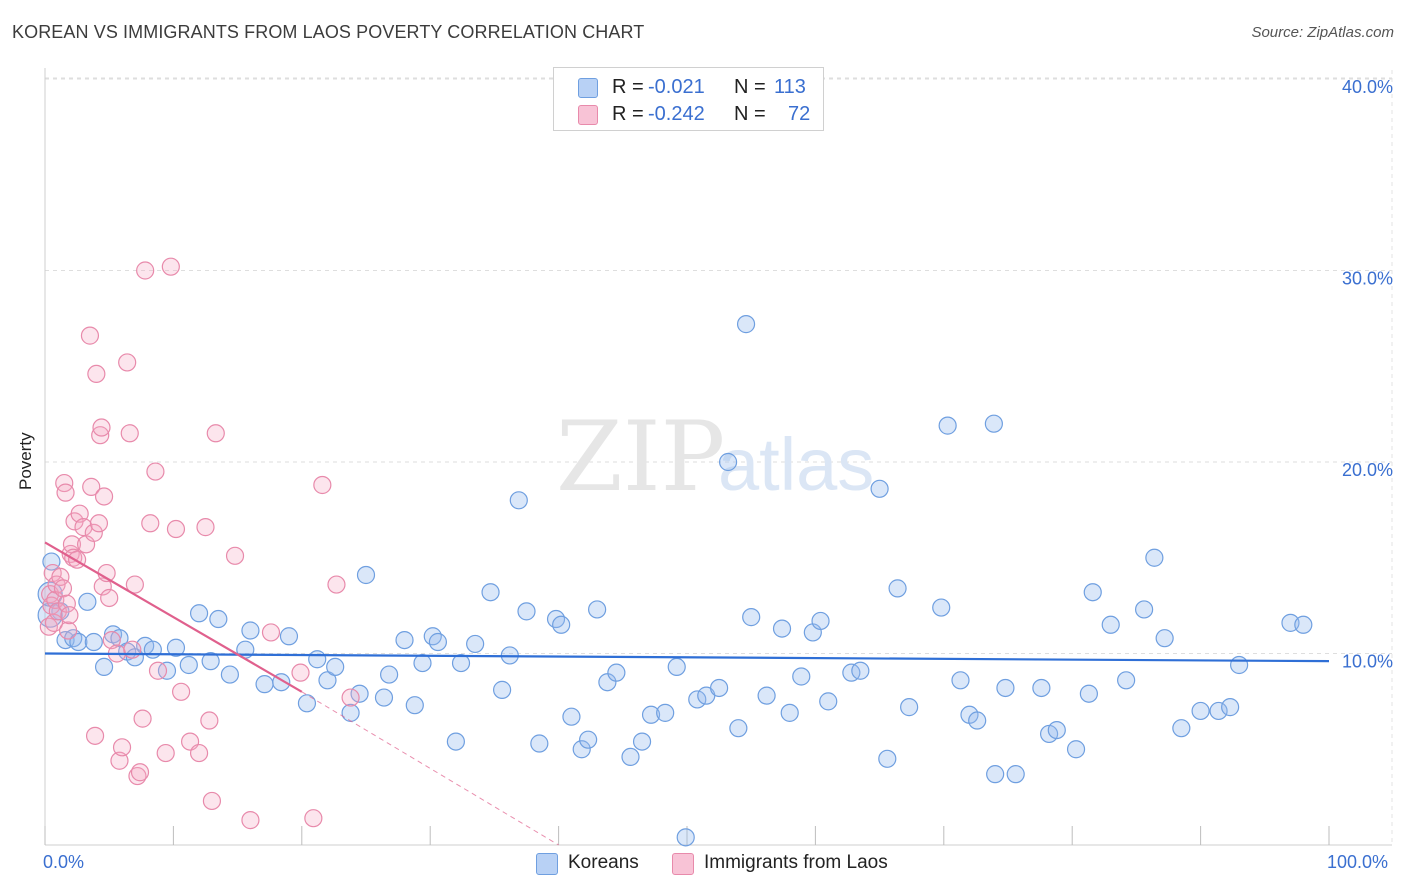 The image size is (1406, 892). I want to click on legend-label-koreans: Koreans, so click(603, 862).